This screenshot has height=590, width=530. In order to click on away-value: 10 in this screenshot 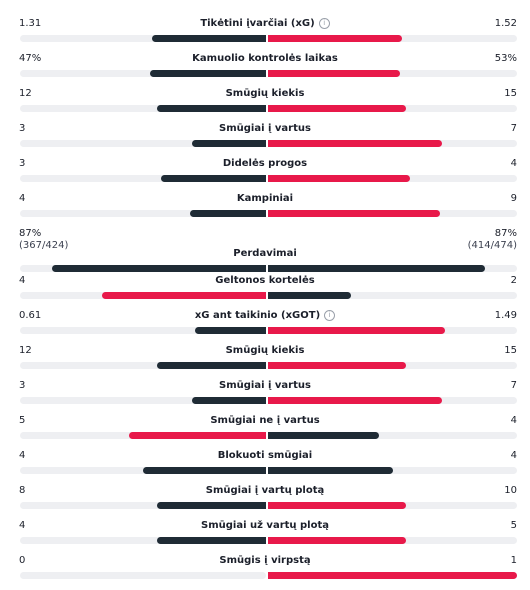, I will do `click(510, 491)`.